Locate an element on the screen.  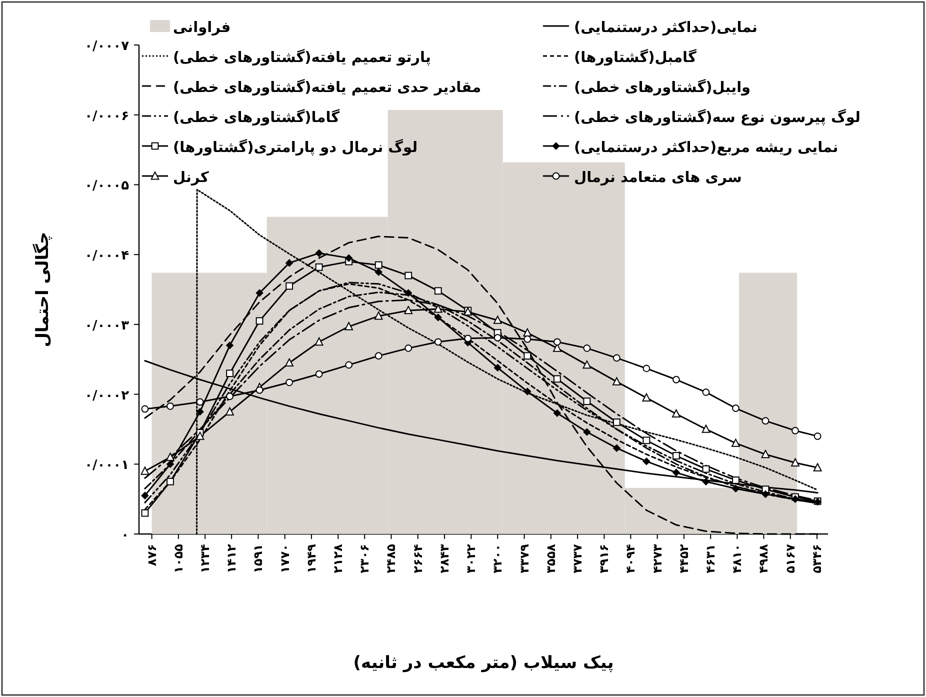
x-axis-title: پیک سیلاب (متر مکعب در ثانیه) is located at coordinates (483, 663).